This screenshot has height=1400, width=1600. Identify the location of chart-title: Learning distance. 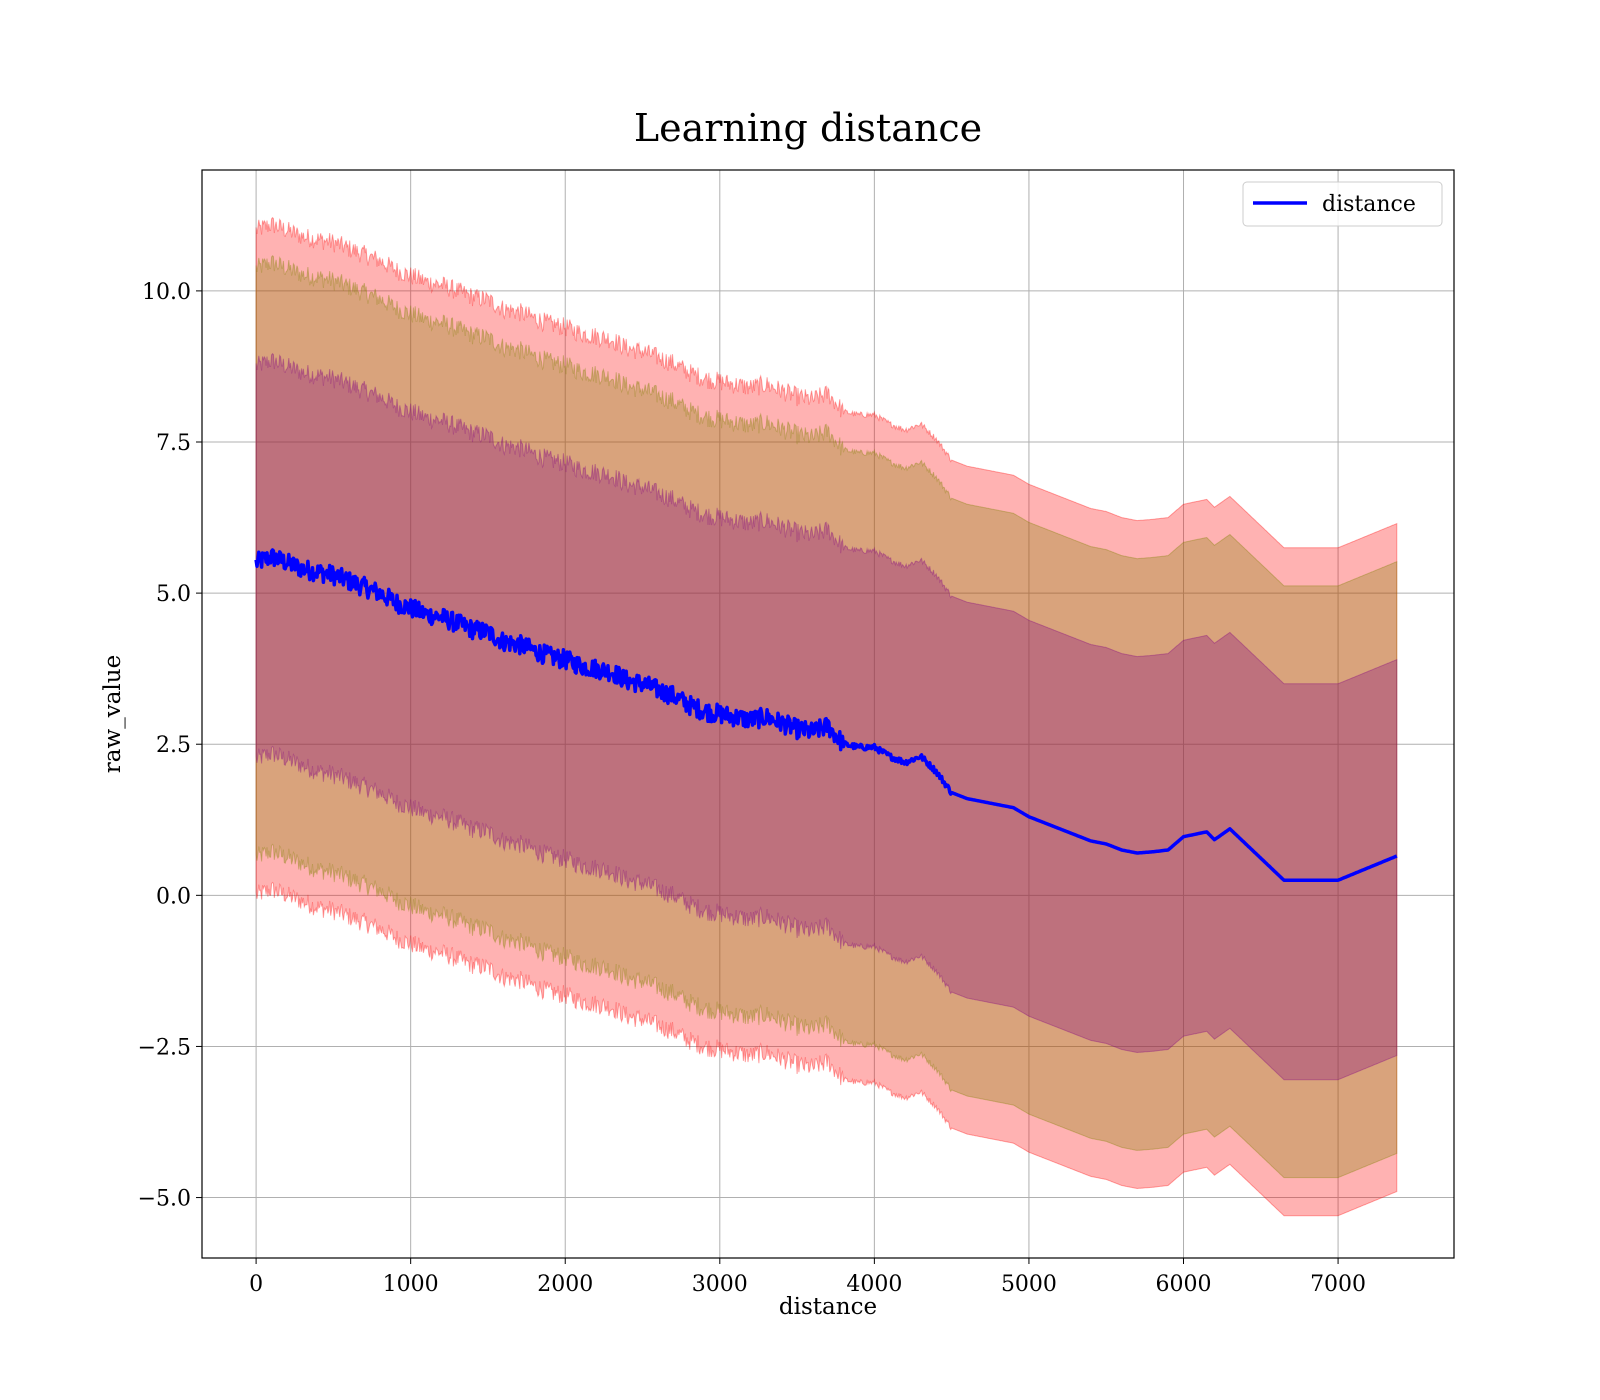
(808, 128).